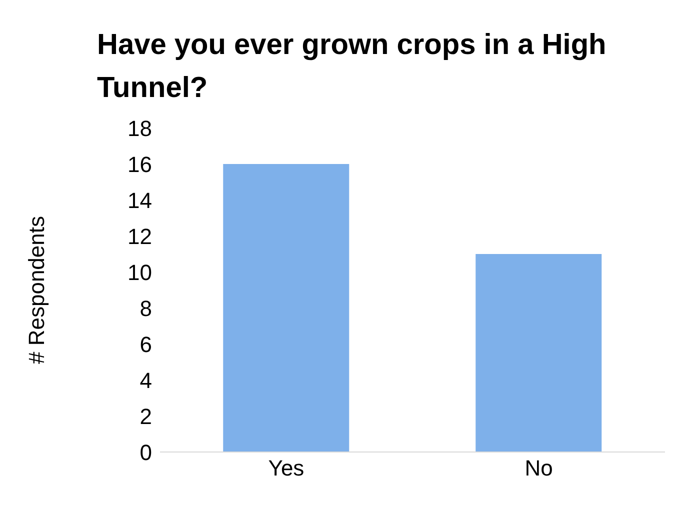 This screenshot has width=675, height=508. I want to click on x-tick-label: No, so click(538, 468).